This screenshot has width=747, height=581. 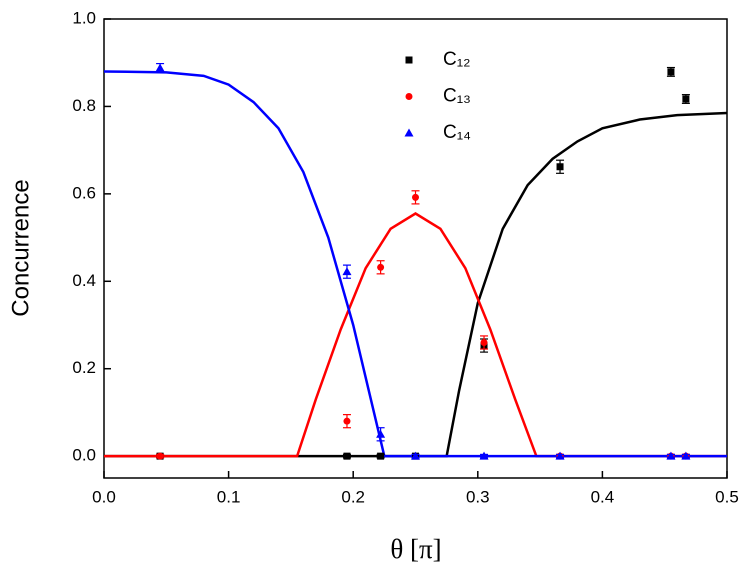 I want to click on y-tick-label: 0.8, so click(x=84, y=105).